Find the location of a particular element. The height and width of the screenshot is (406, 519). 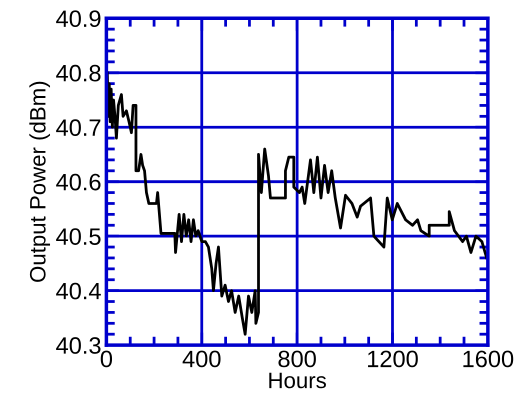

x-tick-label: 400 is located at coordinates (201, 359).